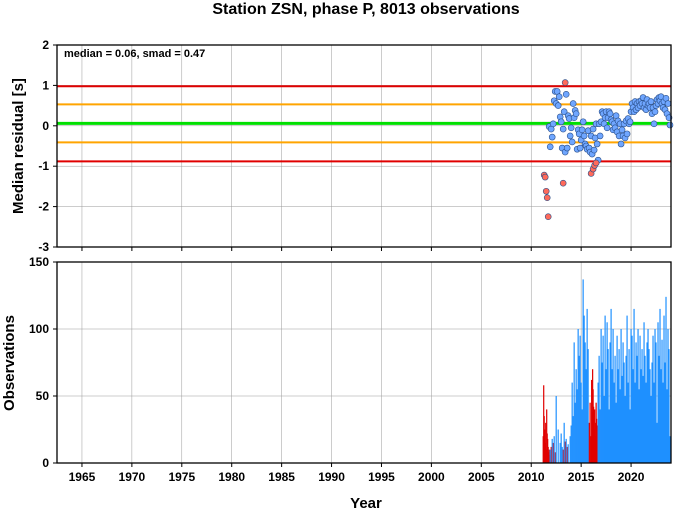 Image resolution: width=677 pixels, height=511 pixels. I want to click on residual-y-ticks: -3 -2 -1 0 1 2, so click(47, 146).